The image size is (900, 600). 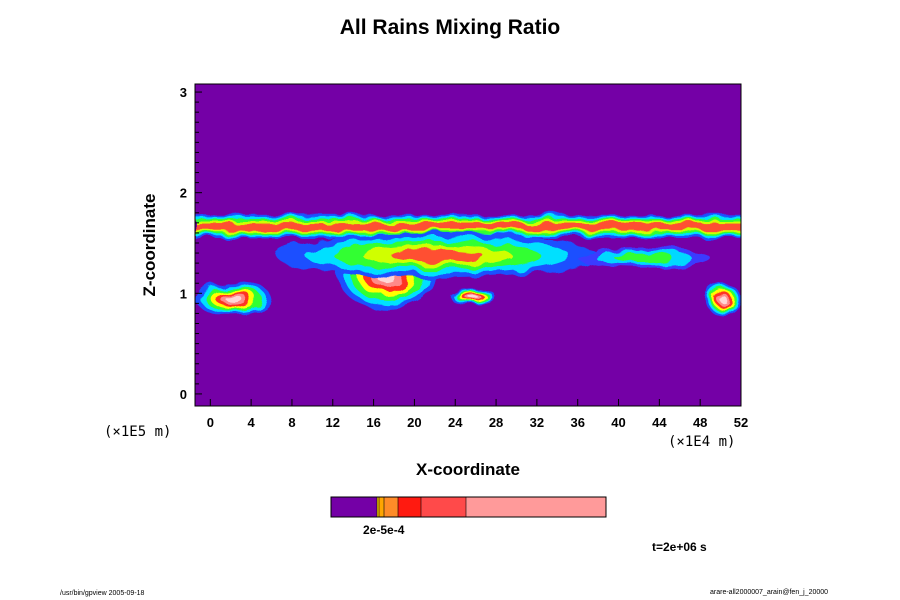 What do you see at coordinates (700, 422) in the screenshot?
I see `x-tick-label: 48` at bounding box center [700, 422].